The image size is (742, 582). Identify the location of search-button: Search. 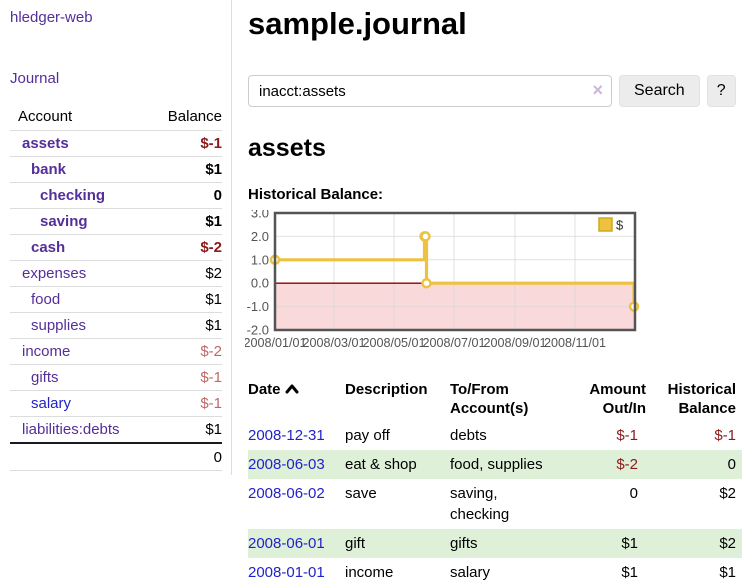
(659, 91).